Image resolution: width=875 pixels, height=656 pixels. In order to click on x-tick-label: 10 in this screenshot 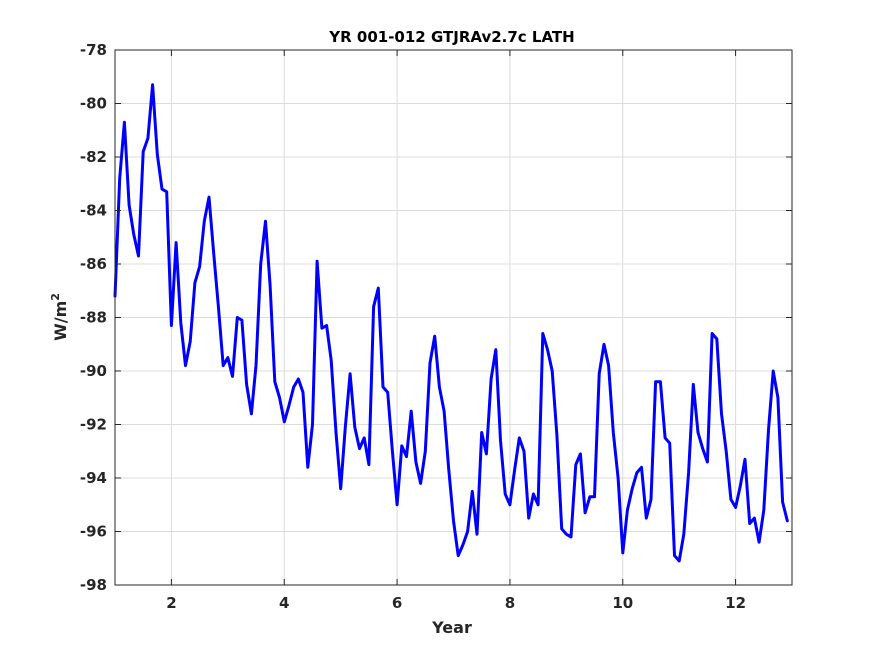, I will do `click(622, 603)`.